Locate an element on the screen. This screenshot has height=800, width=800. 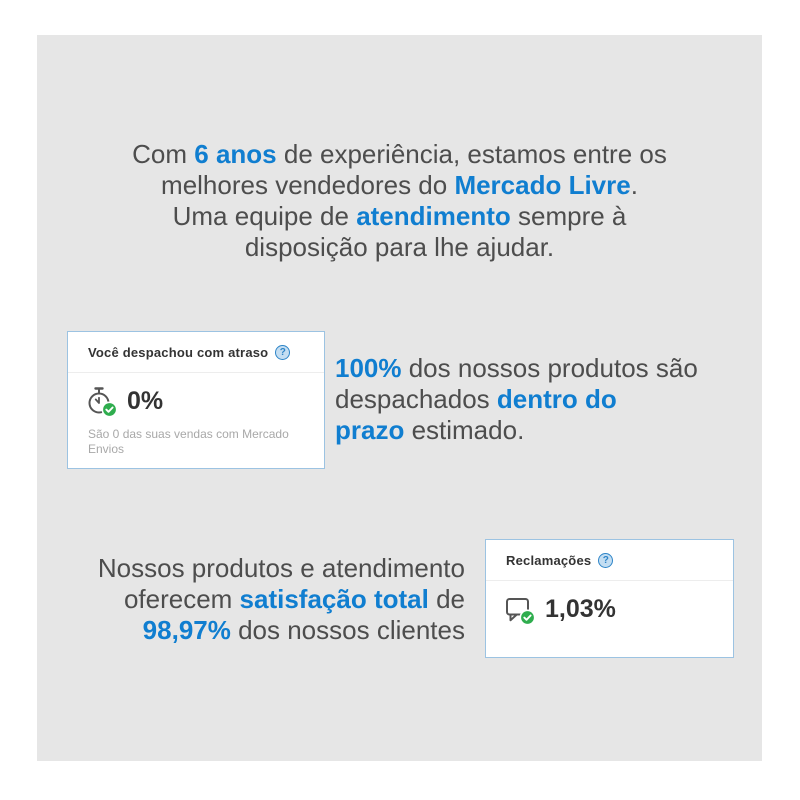
complaints-card-header: Reclamações ? is located at coordinates (609, 560).